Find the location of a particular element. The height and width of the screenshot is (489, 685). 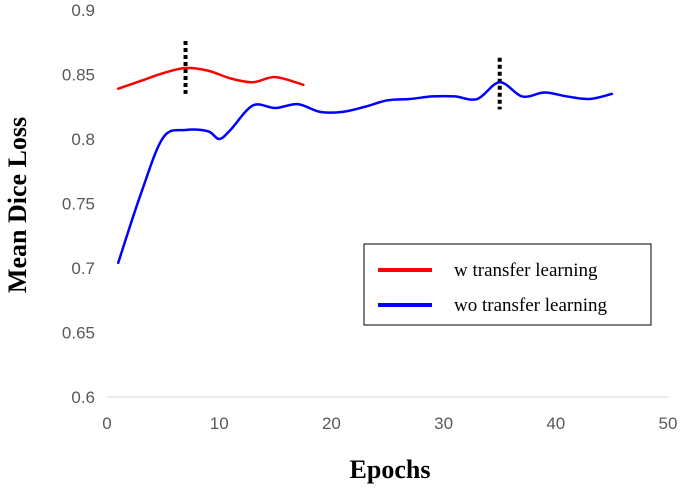

x-tick-label: 30 is located at coordinates (443, 423).